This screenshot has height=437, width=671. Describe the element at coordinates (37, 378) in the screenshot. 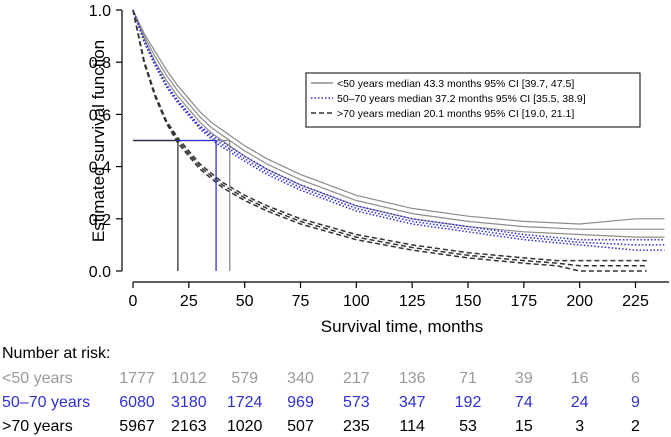

I see `risk-row-label: <50 years` at that location.